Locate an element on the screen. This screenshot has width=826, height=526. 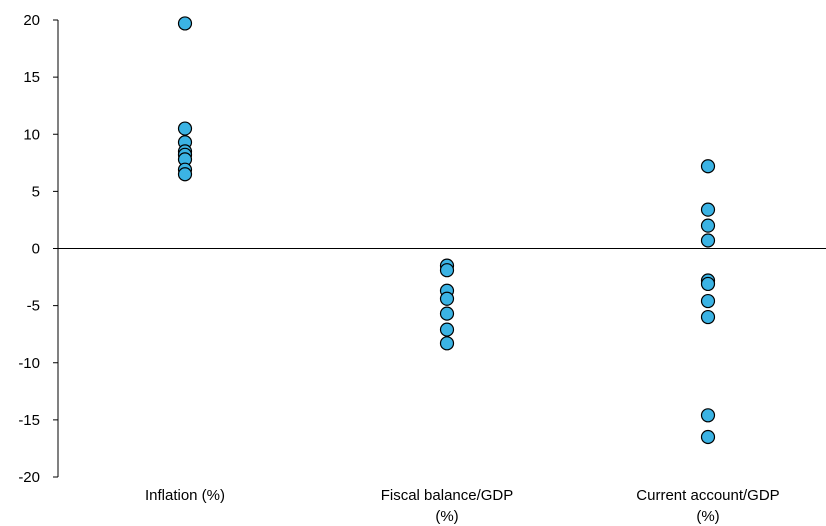
y-tick-label: 20 is located at coordinates (31, 20).